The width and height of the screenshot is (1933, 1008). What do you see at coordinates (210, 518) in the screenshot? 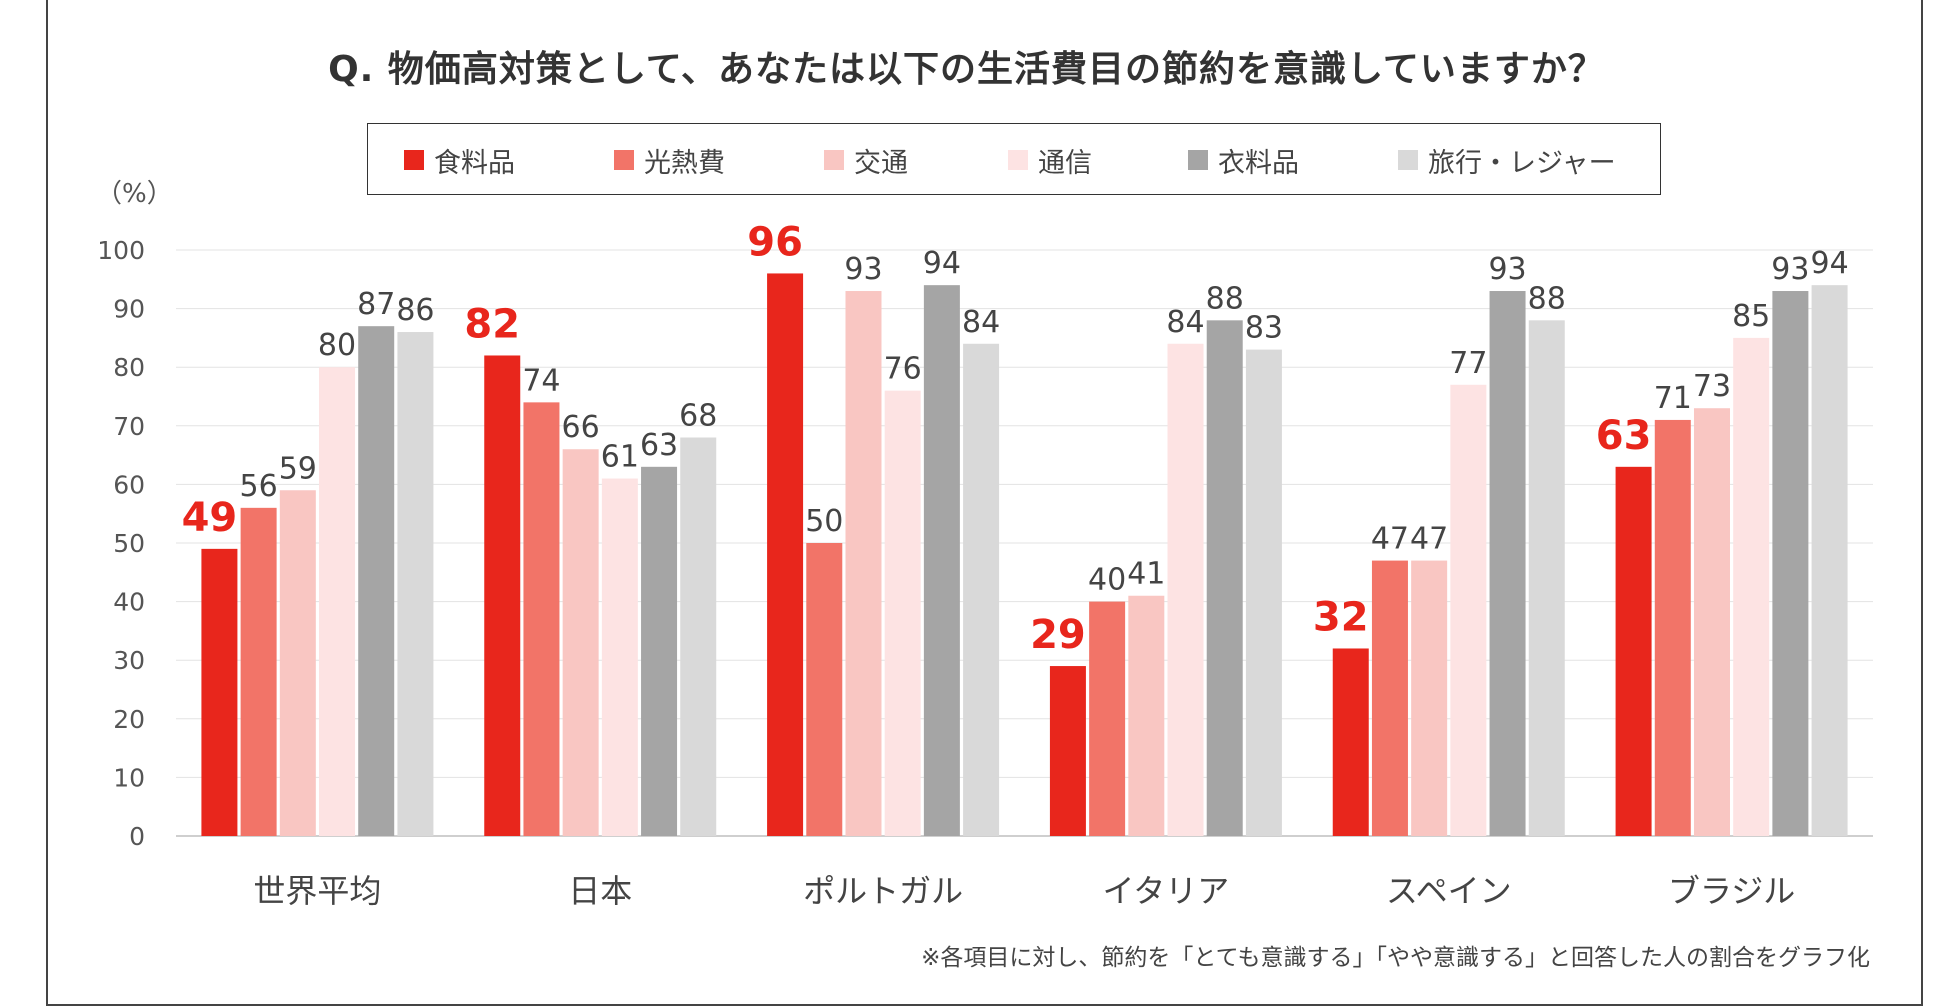
I see `data-label: 49` at bounding box center [210, 518].